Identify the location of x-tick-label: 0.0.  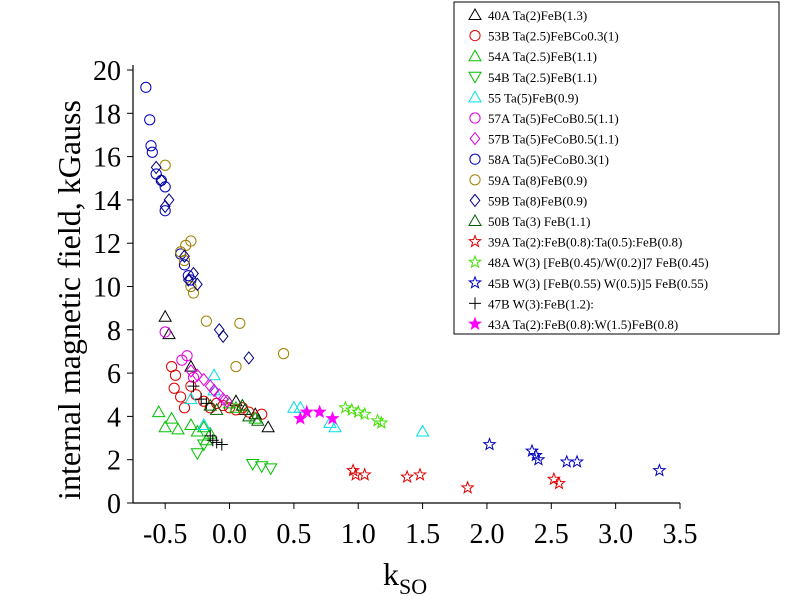
(229, 534).